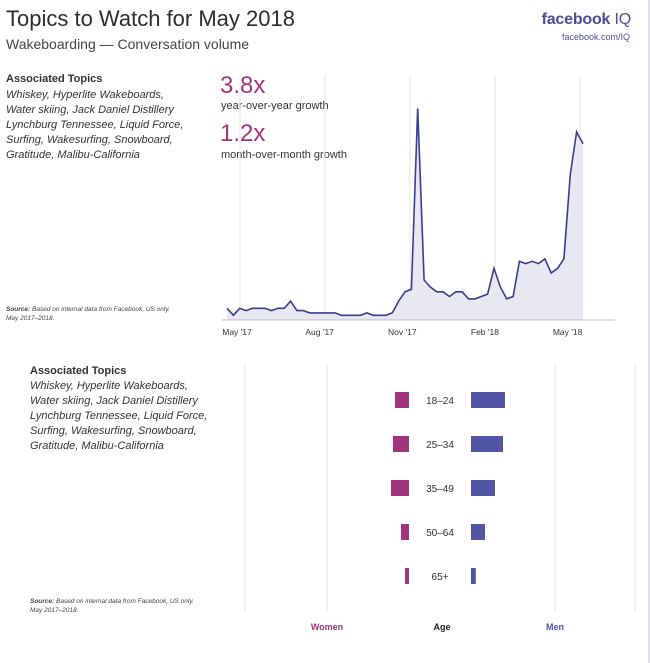 This screenshot has height=663, width=650. Describe the element at coordinates (275, 106) in the screenshot. I see `yoy-growth-label: year-over-year growth` at that location.